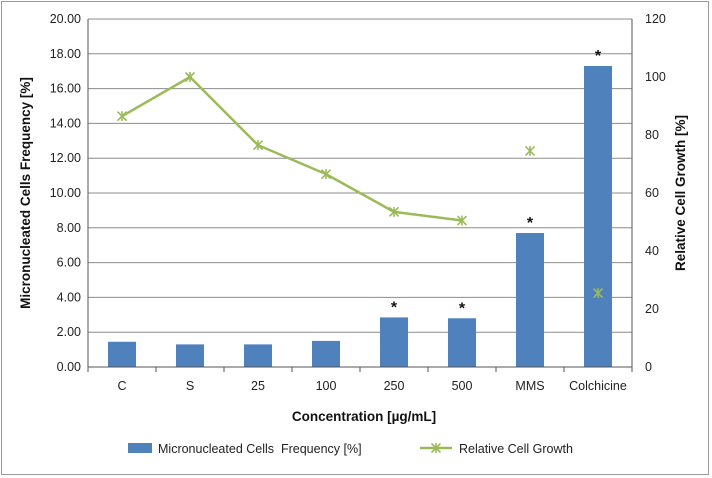 This screenshot has height=478, width=712. What do you see at coordinates (652, 135) in the screenshot?
I see `y2-tick-label: 80` at bounding box center [652, 135].